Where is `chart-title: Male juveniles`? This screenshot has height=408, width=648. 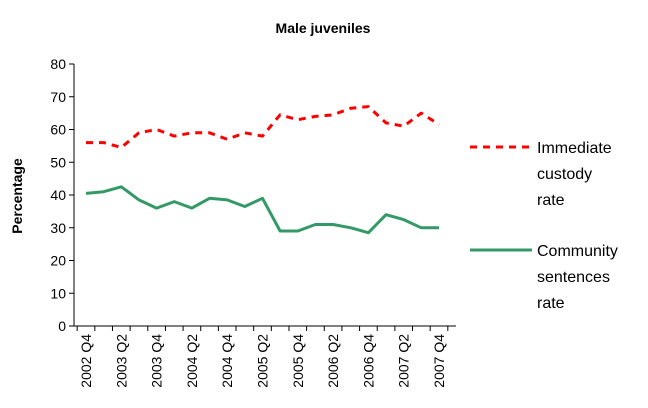 chart-title: Male juveniles is located at coordinates (323, 28).